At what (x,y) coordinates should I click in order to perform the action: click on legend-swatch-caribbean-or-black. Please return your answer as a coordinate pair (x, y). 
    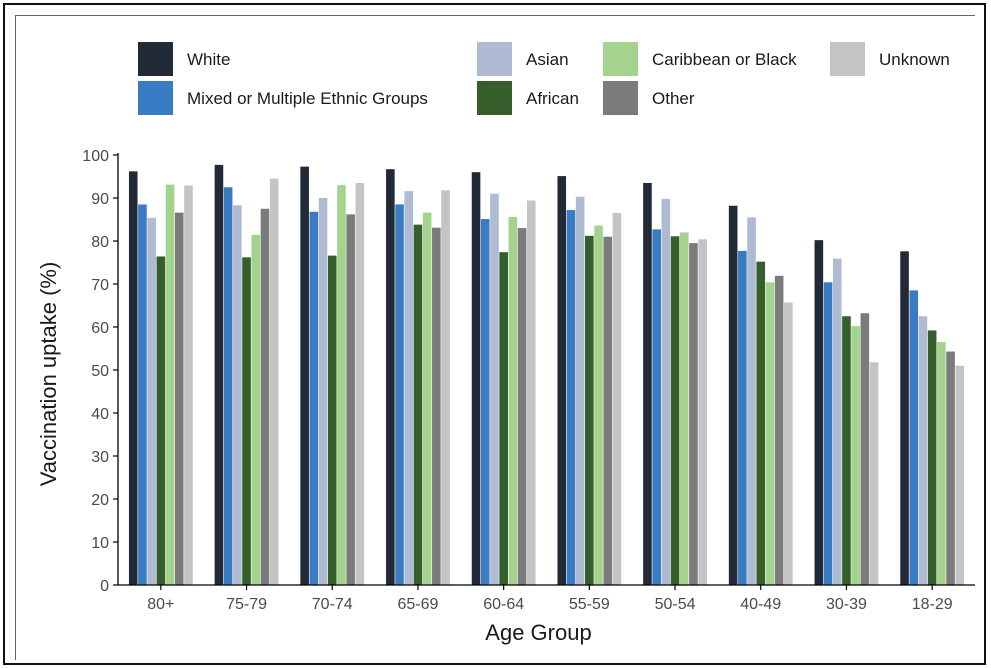
    Looking at the image, I should click on (620, 59).